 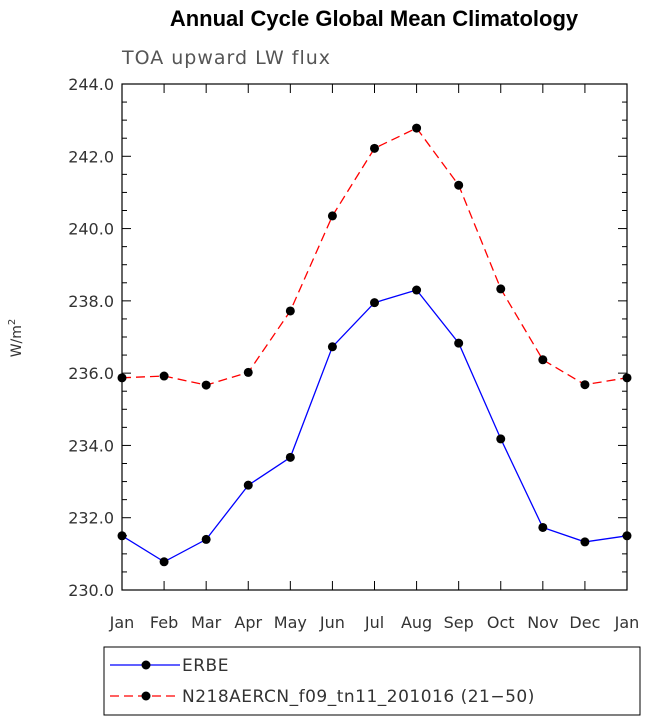 I want to click on chart-title: Annual Cycle Global Mean Climatology, so click(x=374, y=18).